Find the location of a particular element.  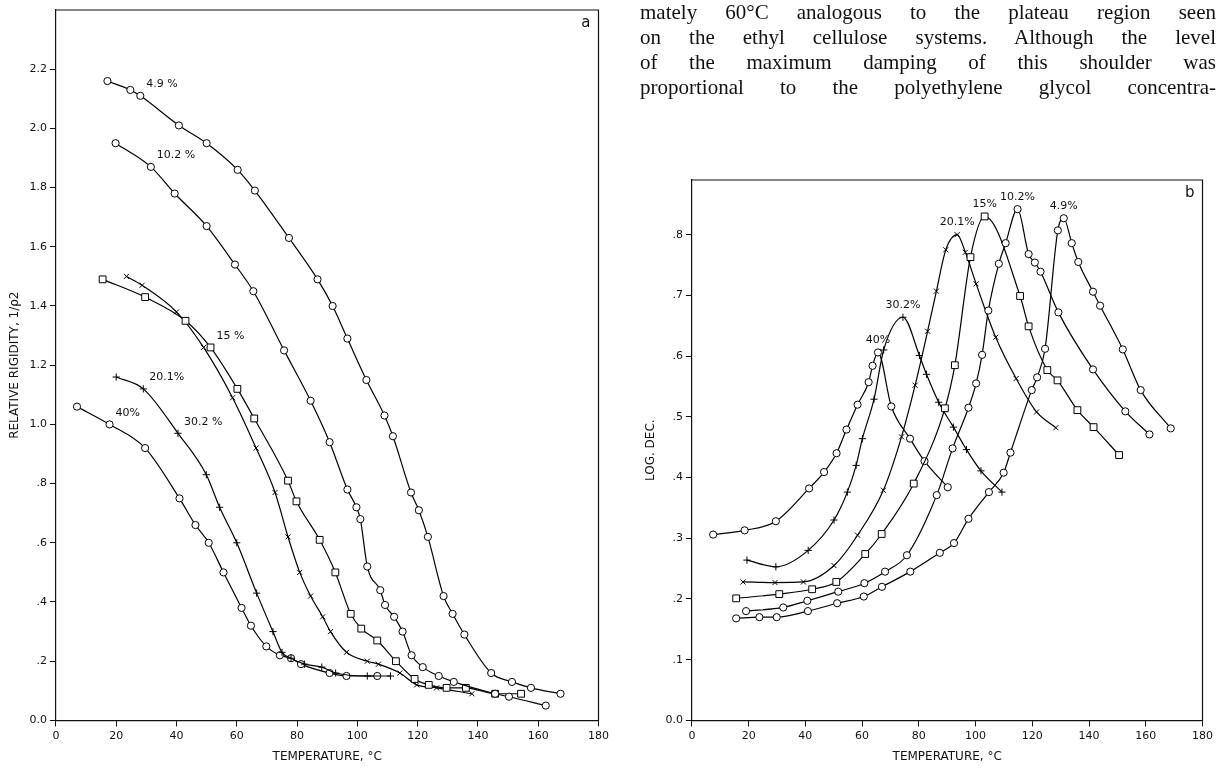

y-tick-label: 1.2 is located at coordinates (38, 365).